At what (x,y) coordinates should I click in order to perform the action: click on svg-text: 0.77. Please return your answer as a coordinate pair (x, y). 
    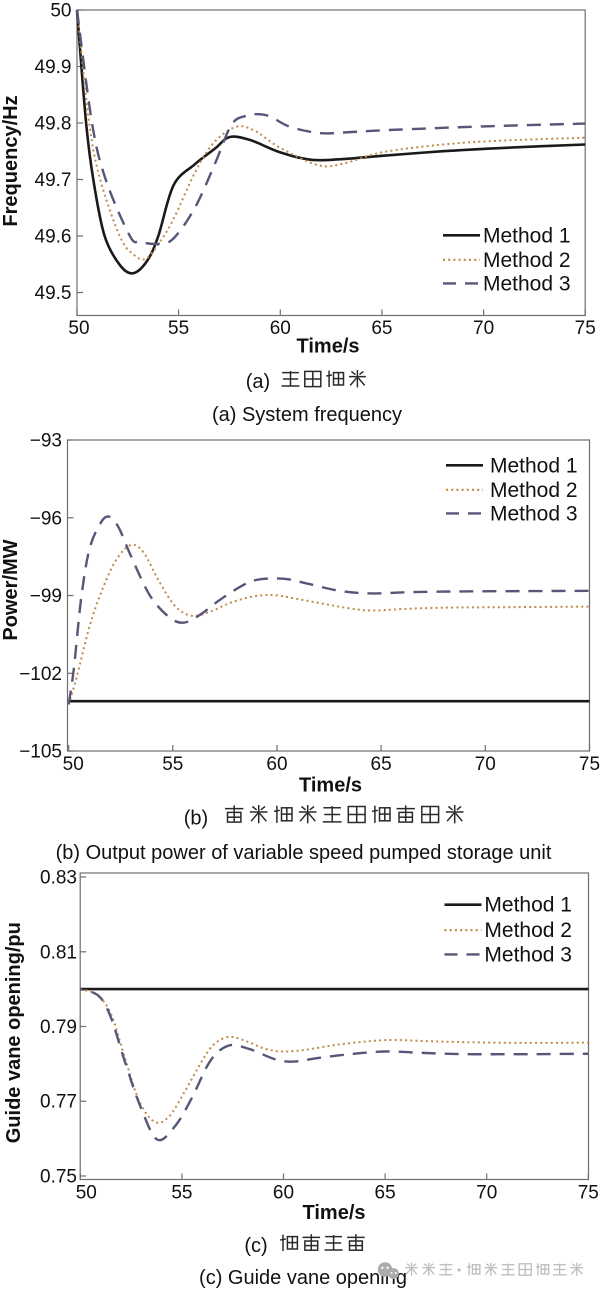
    Looking at the image, I should click on (58, 1102).